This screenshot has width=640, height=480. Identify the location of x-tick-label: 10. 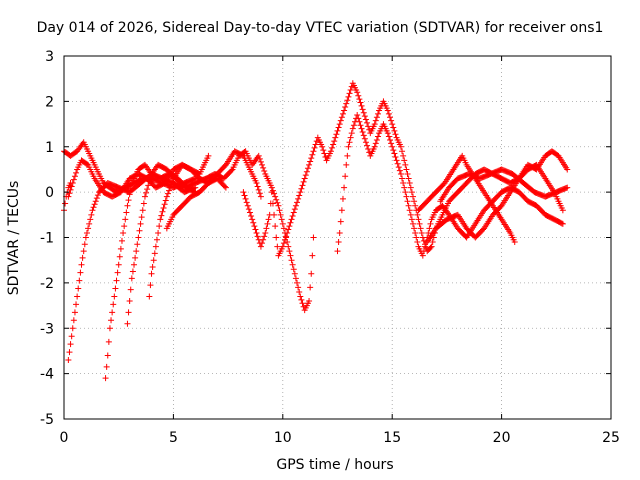
(283, 438).